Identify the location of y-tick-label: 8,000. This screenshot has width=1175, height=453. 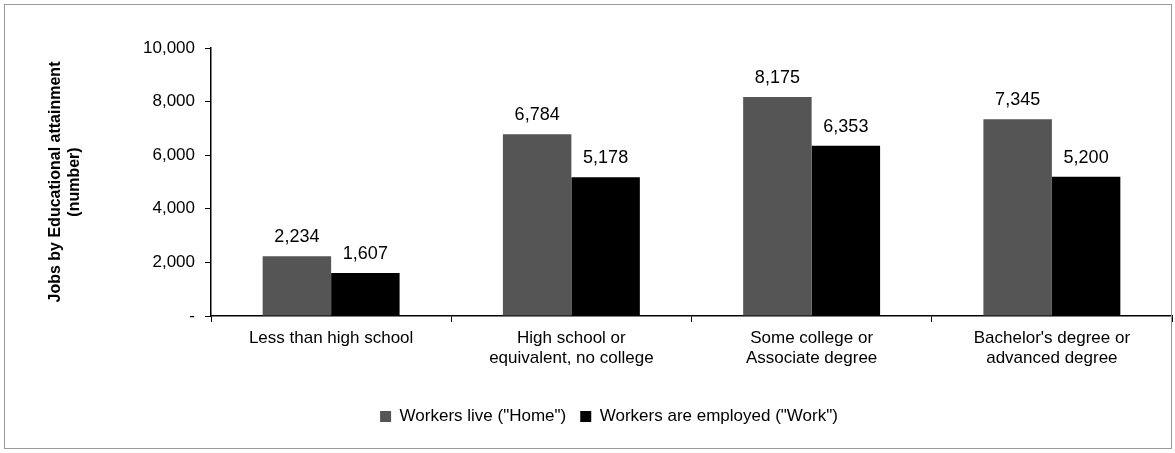
(173, 101).